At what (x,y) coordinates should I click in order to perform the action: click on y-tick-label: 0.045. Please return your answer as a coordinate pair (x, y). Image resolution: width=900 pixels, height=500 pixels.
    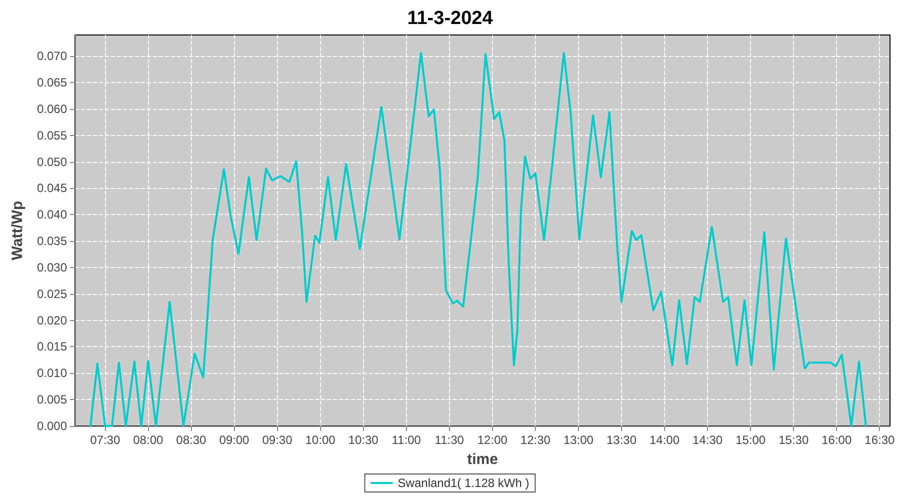
    Looking at the image, I should click on (52, 188).